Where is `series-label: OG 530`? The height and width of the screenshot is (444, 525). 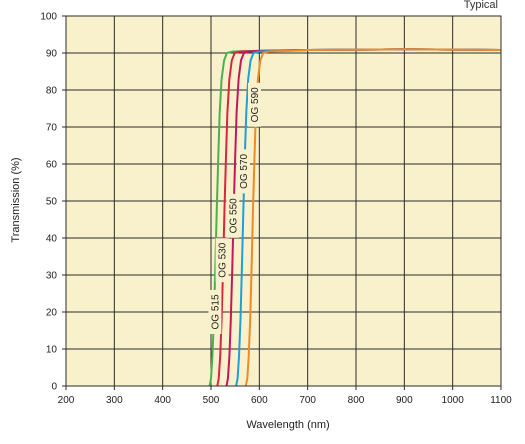
series-label: OG 530 is located at coordinates (223, 259).